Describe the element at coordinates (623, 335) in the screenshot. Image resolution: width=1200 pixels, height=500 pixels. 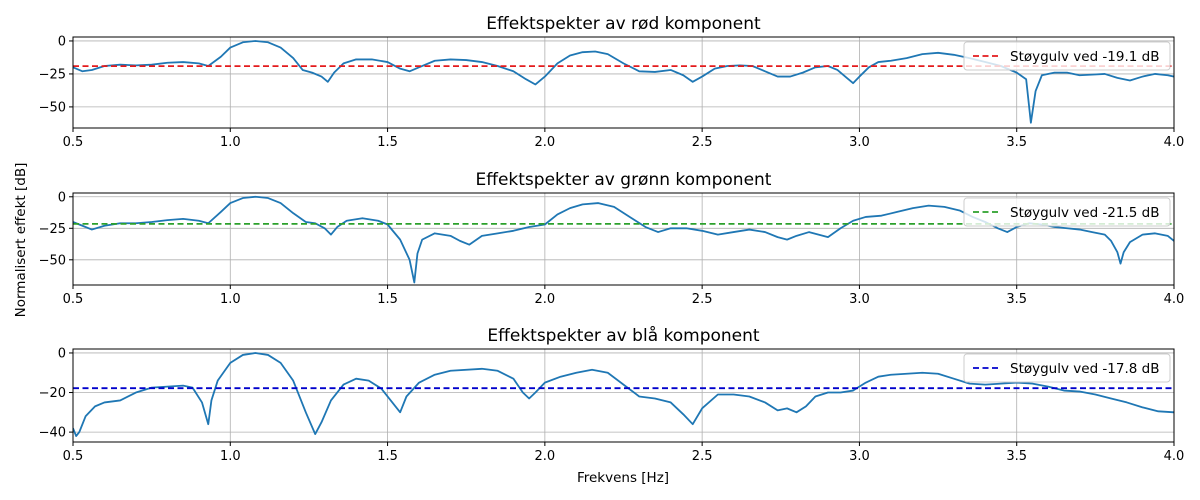
I see `chart-title: Effektspekter av blå komponent` at that location.